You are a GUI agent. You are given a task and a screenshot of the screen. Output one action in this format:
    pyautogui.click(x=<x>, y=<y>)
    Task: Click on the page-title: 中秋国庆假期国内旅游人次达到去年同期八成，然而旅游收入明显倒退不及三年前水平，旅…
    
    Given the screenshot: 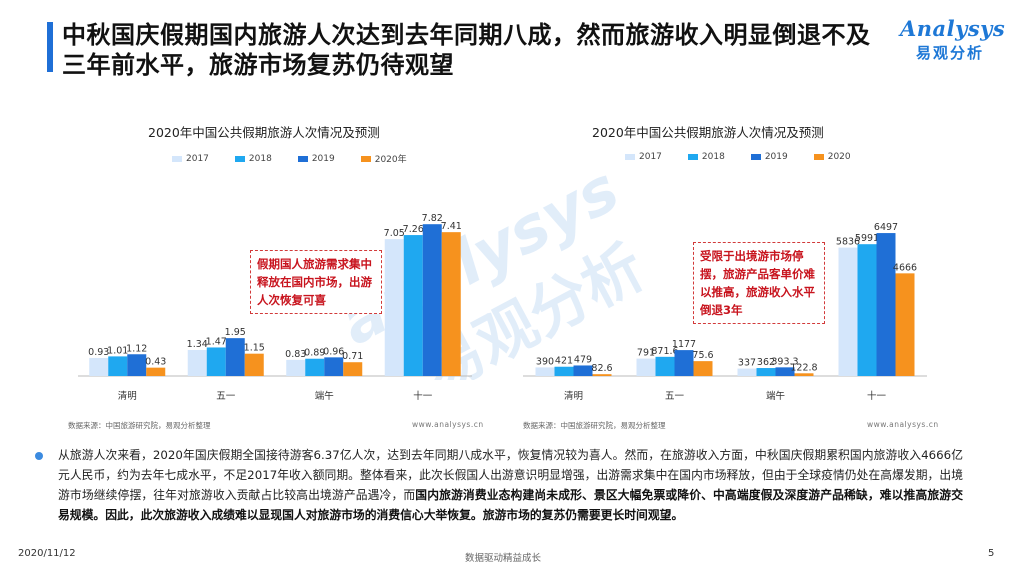 What is the action you would take?
    pyautogui.click(x=466, y=50)
    